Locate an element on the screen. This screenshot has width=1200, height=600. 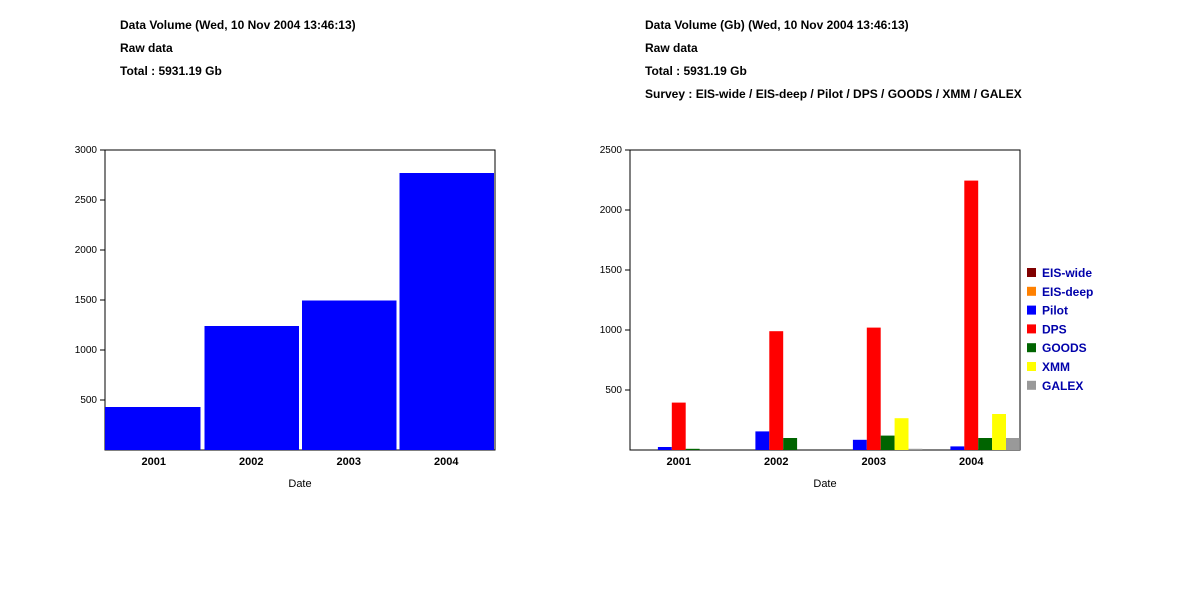
right-chart-subtitle: Raw data is located at coordinates (671, 48).